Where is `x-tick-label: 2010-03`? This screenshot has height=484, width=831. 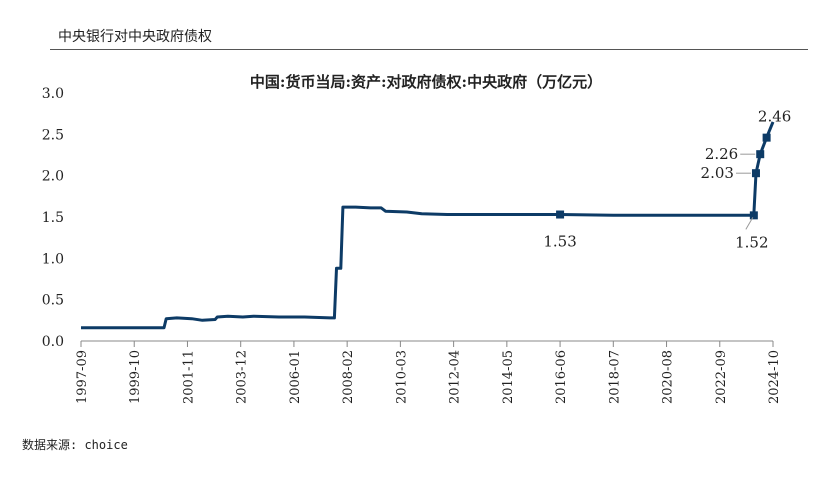
x-tick-label: 2010-03 is located at coordinates (401, 377).